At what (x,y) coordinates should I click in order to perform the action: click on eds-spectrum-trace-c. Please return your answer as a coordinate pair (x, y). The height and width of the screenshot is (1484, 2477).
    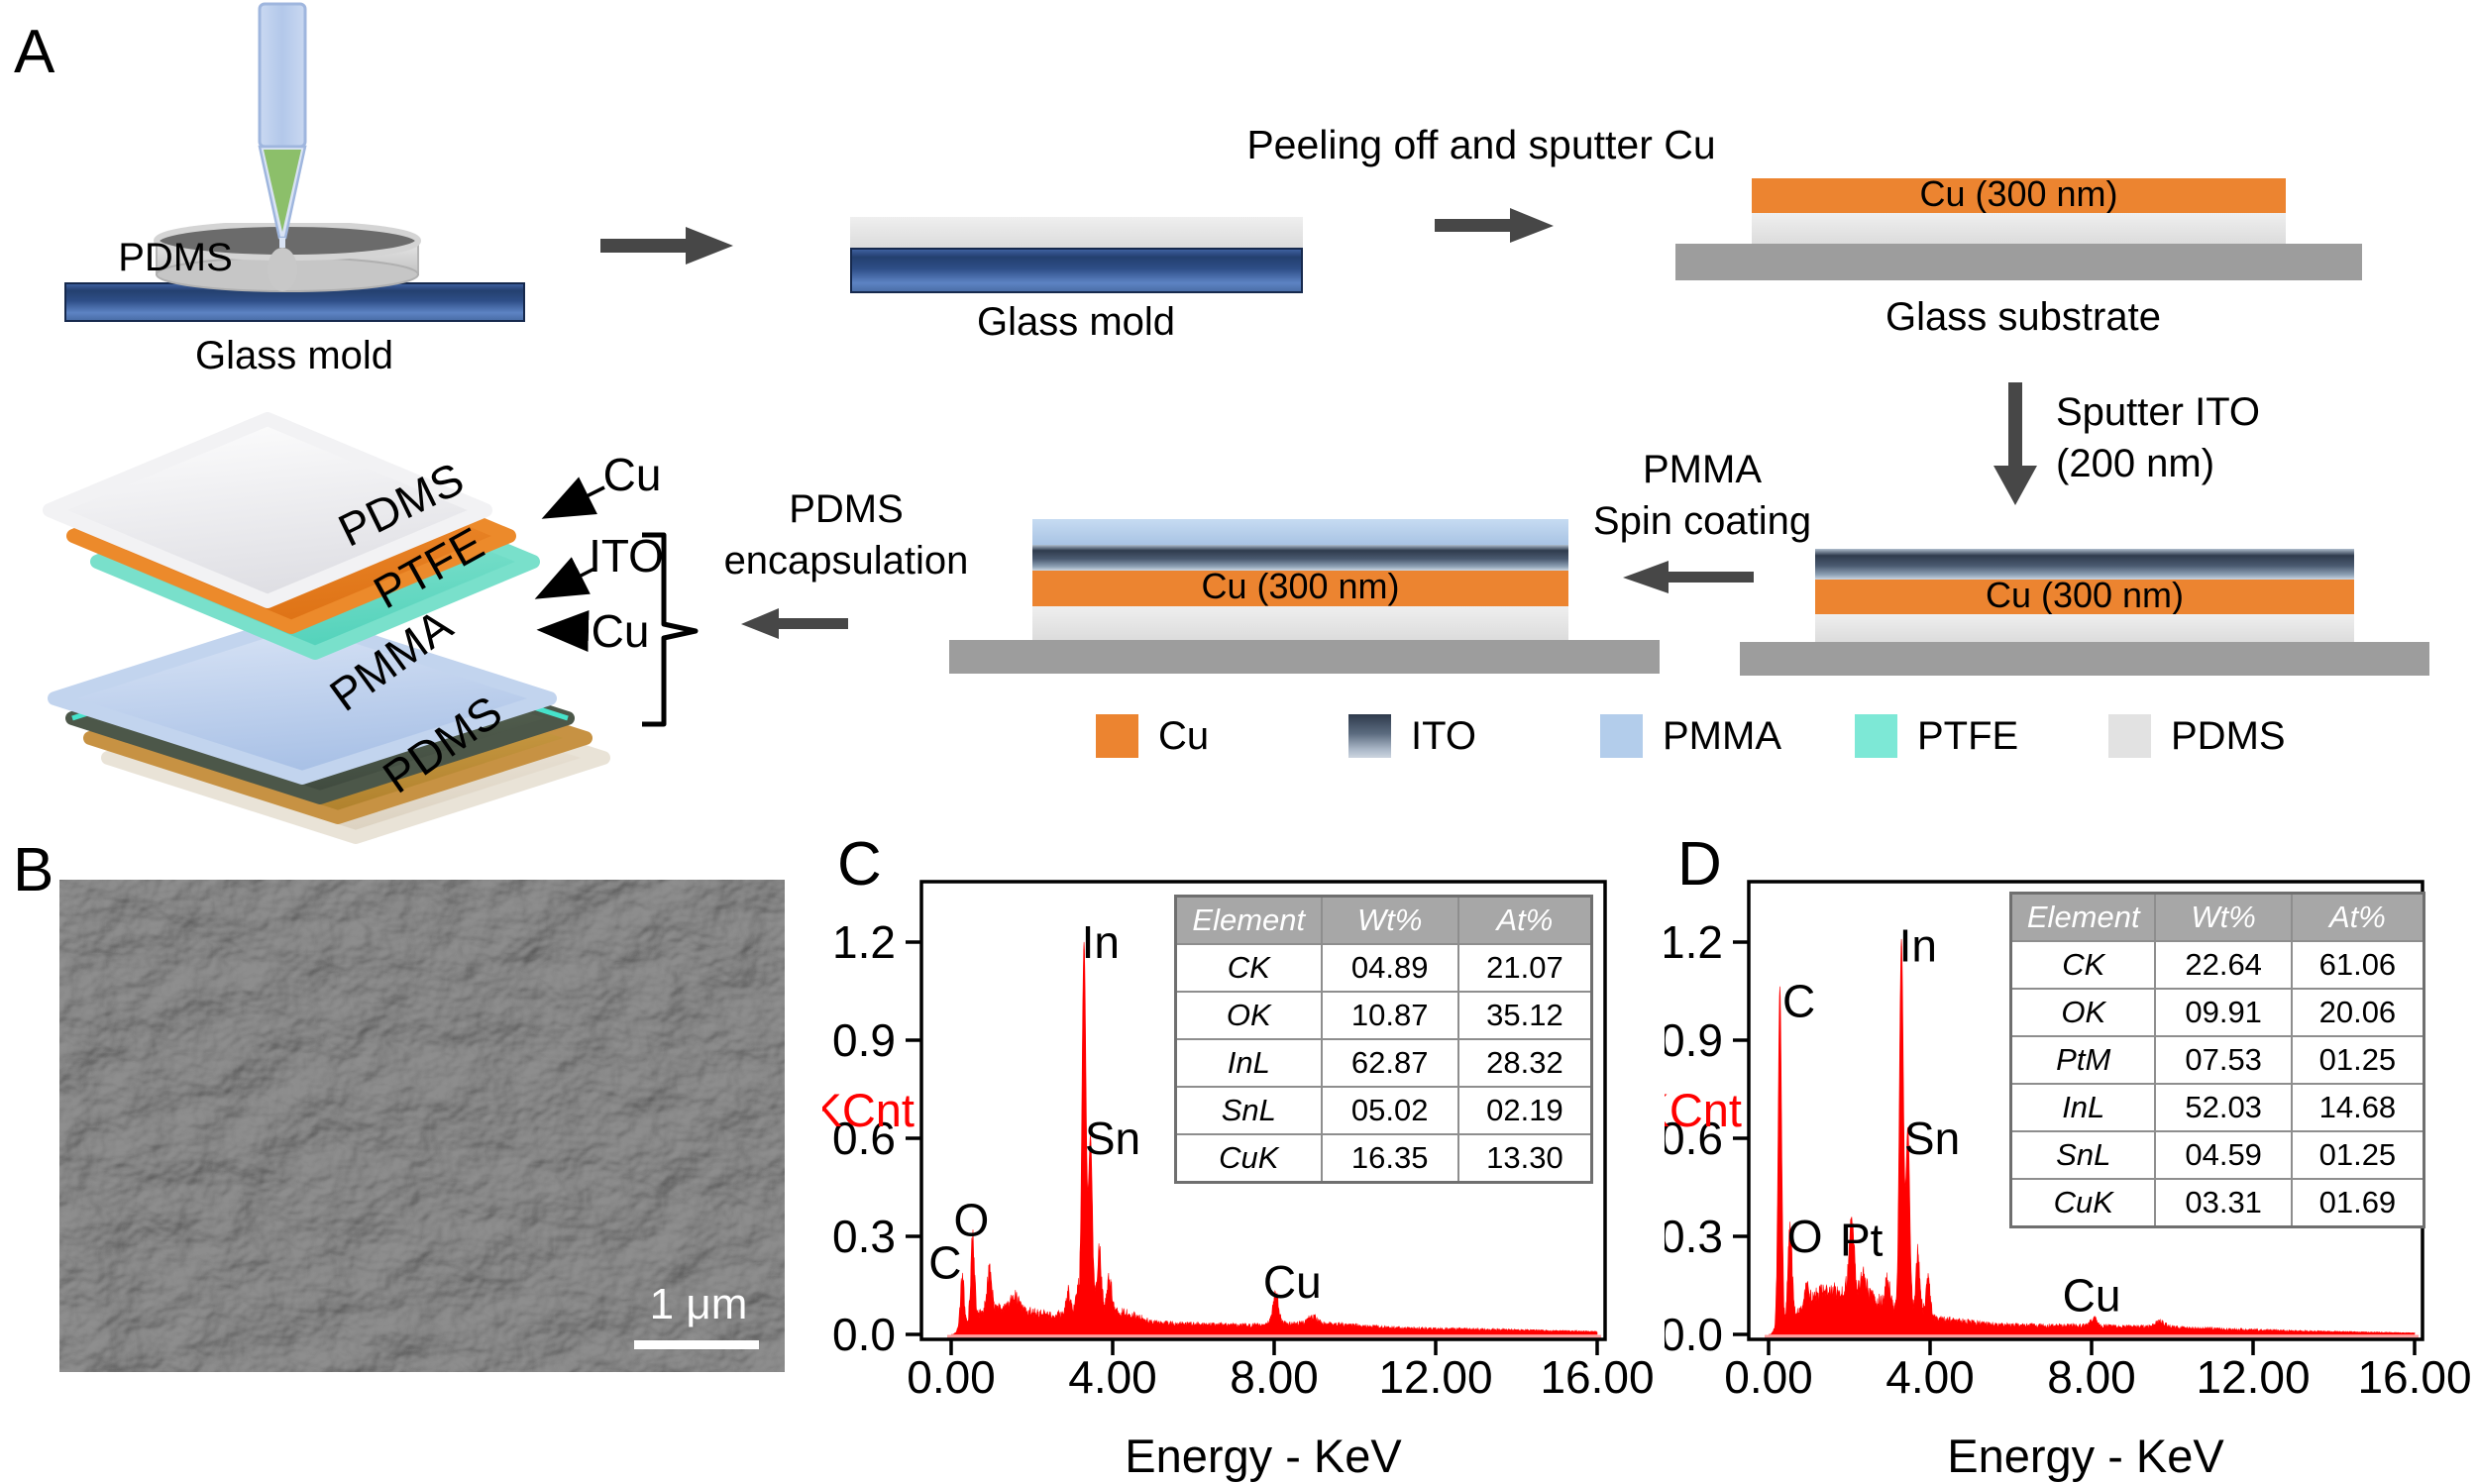
    Looking at the image, I should click on (1275, 1138).